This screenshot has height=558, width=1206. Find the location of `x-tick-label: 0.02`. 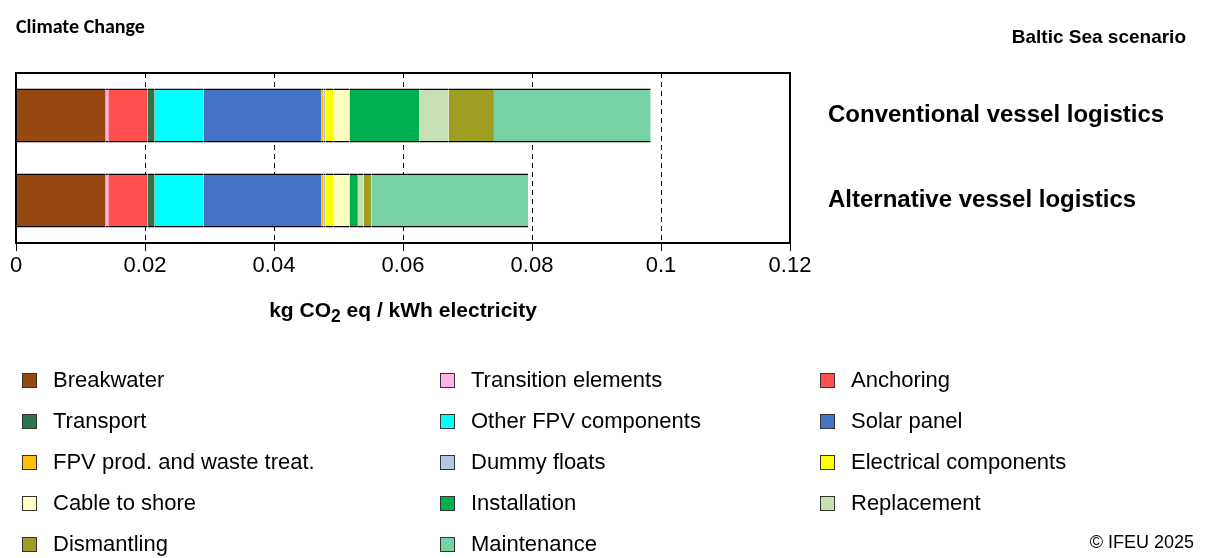

x-tick-label: 0.02 is located at coordinates (145, 265).